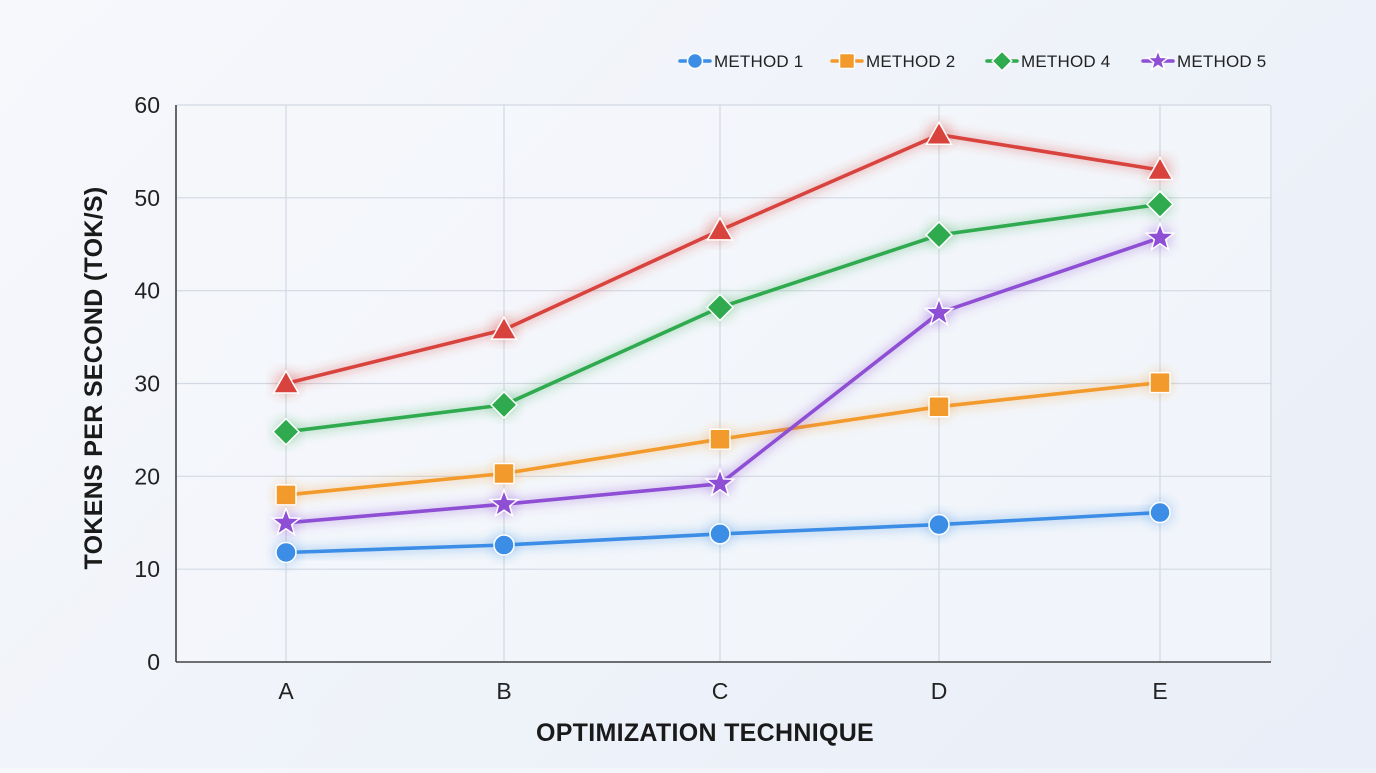 The width and height of the screenshot is (1376, 773). I want to click on legend-item: METHOD 1, so click(740, 61).